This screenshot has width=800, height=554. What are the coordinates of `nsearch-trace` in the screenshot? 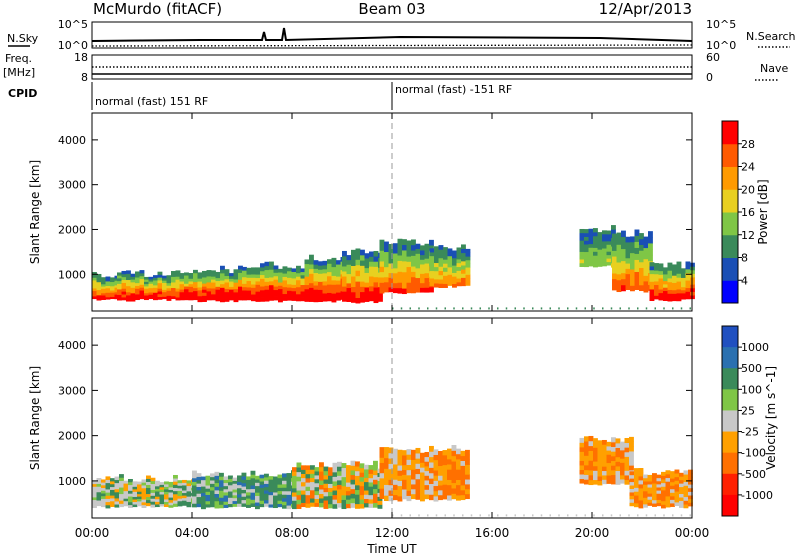 It's located at (392, 45).